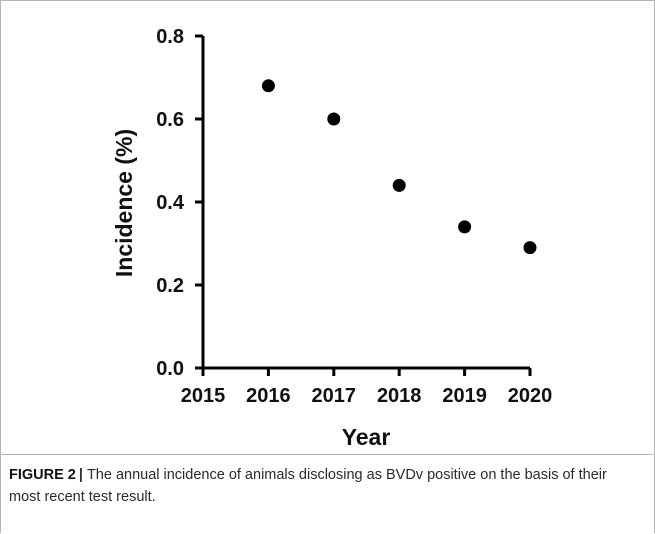 The height and width of the screenshot is (534, 655). I want to click on y-tick-label: 0.6, so click(170, 120).